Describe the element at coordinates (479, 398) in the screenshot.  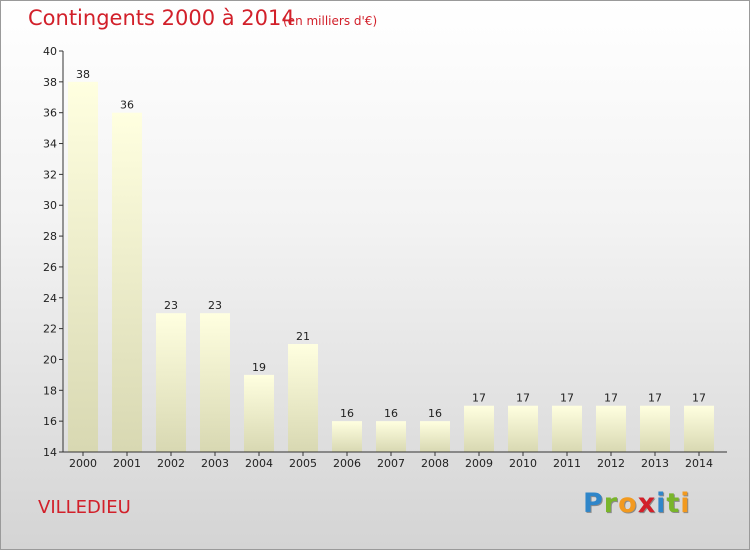
I see `data-label-2009: 17` at that location.